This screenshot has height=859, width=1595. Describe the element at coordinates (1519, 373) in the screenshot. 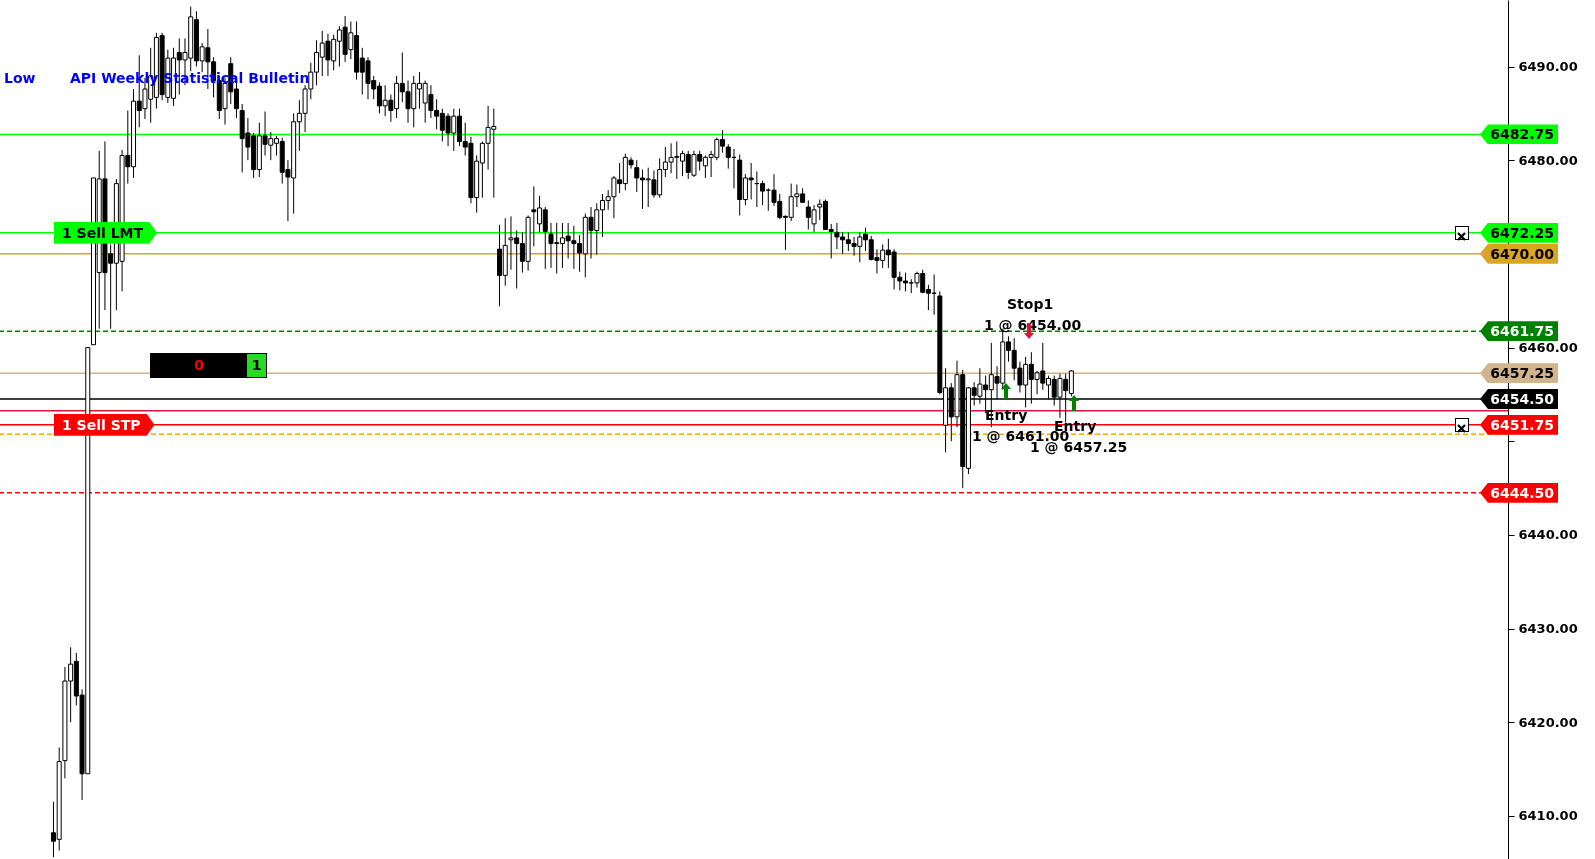

I see `ref-line-label: 6457.25` at that location.